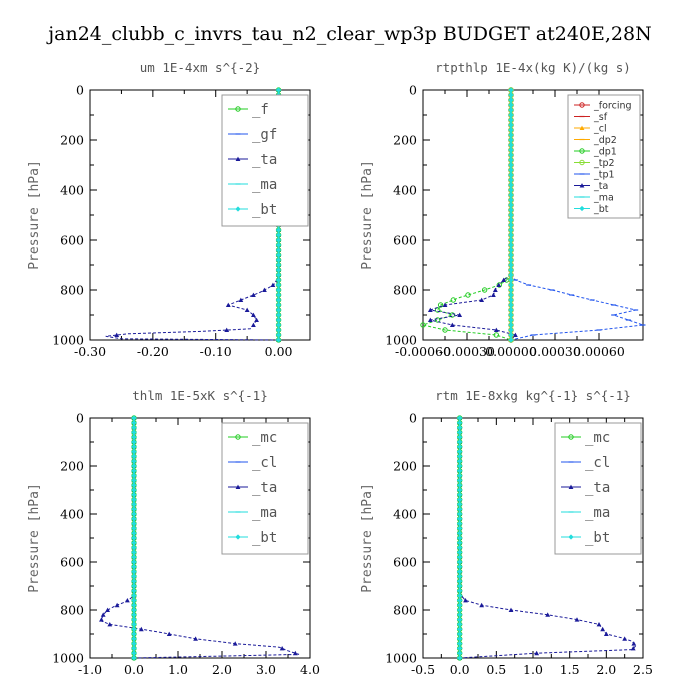 This screenshot has width=700, height=700. What do you see at coordinates (252, 538) in the screenshot?
I see `legend-item-bt: _bt` at bounding box center [252, 538].